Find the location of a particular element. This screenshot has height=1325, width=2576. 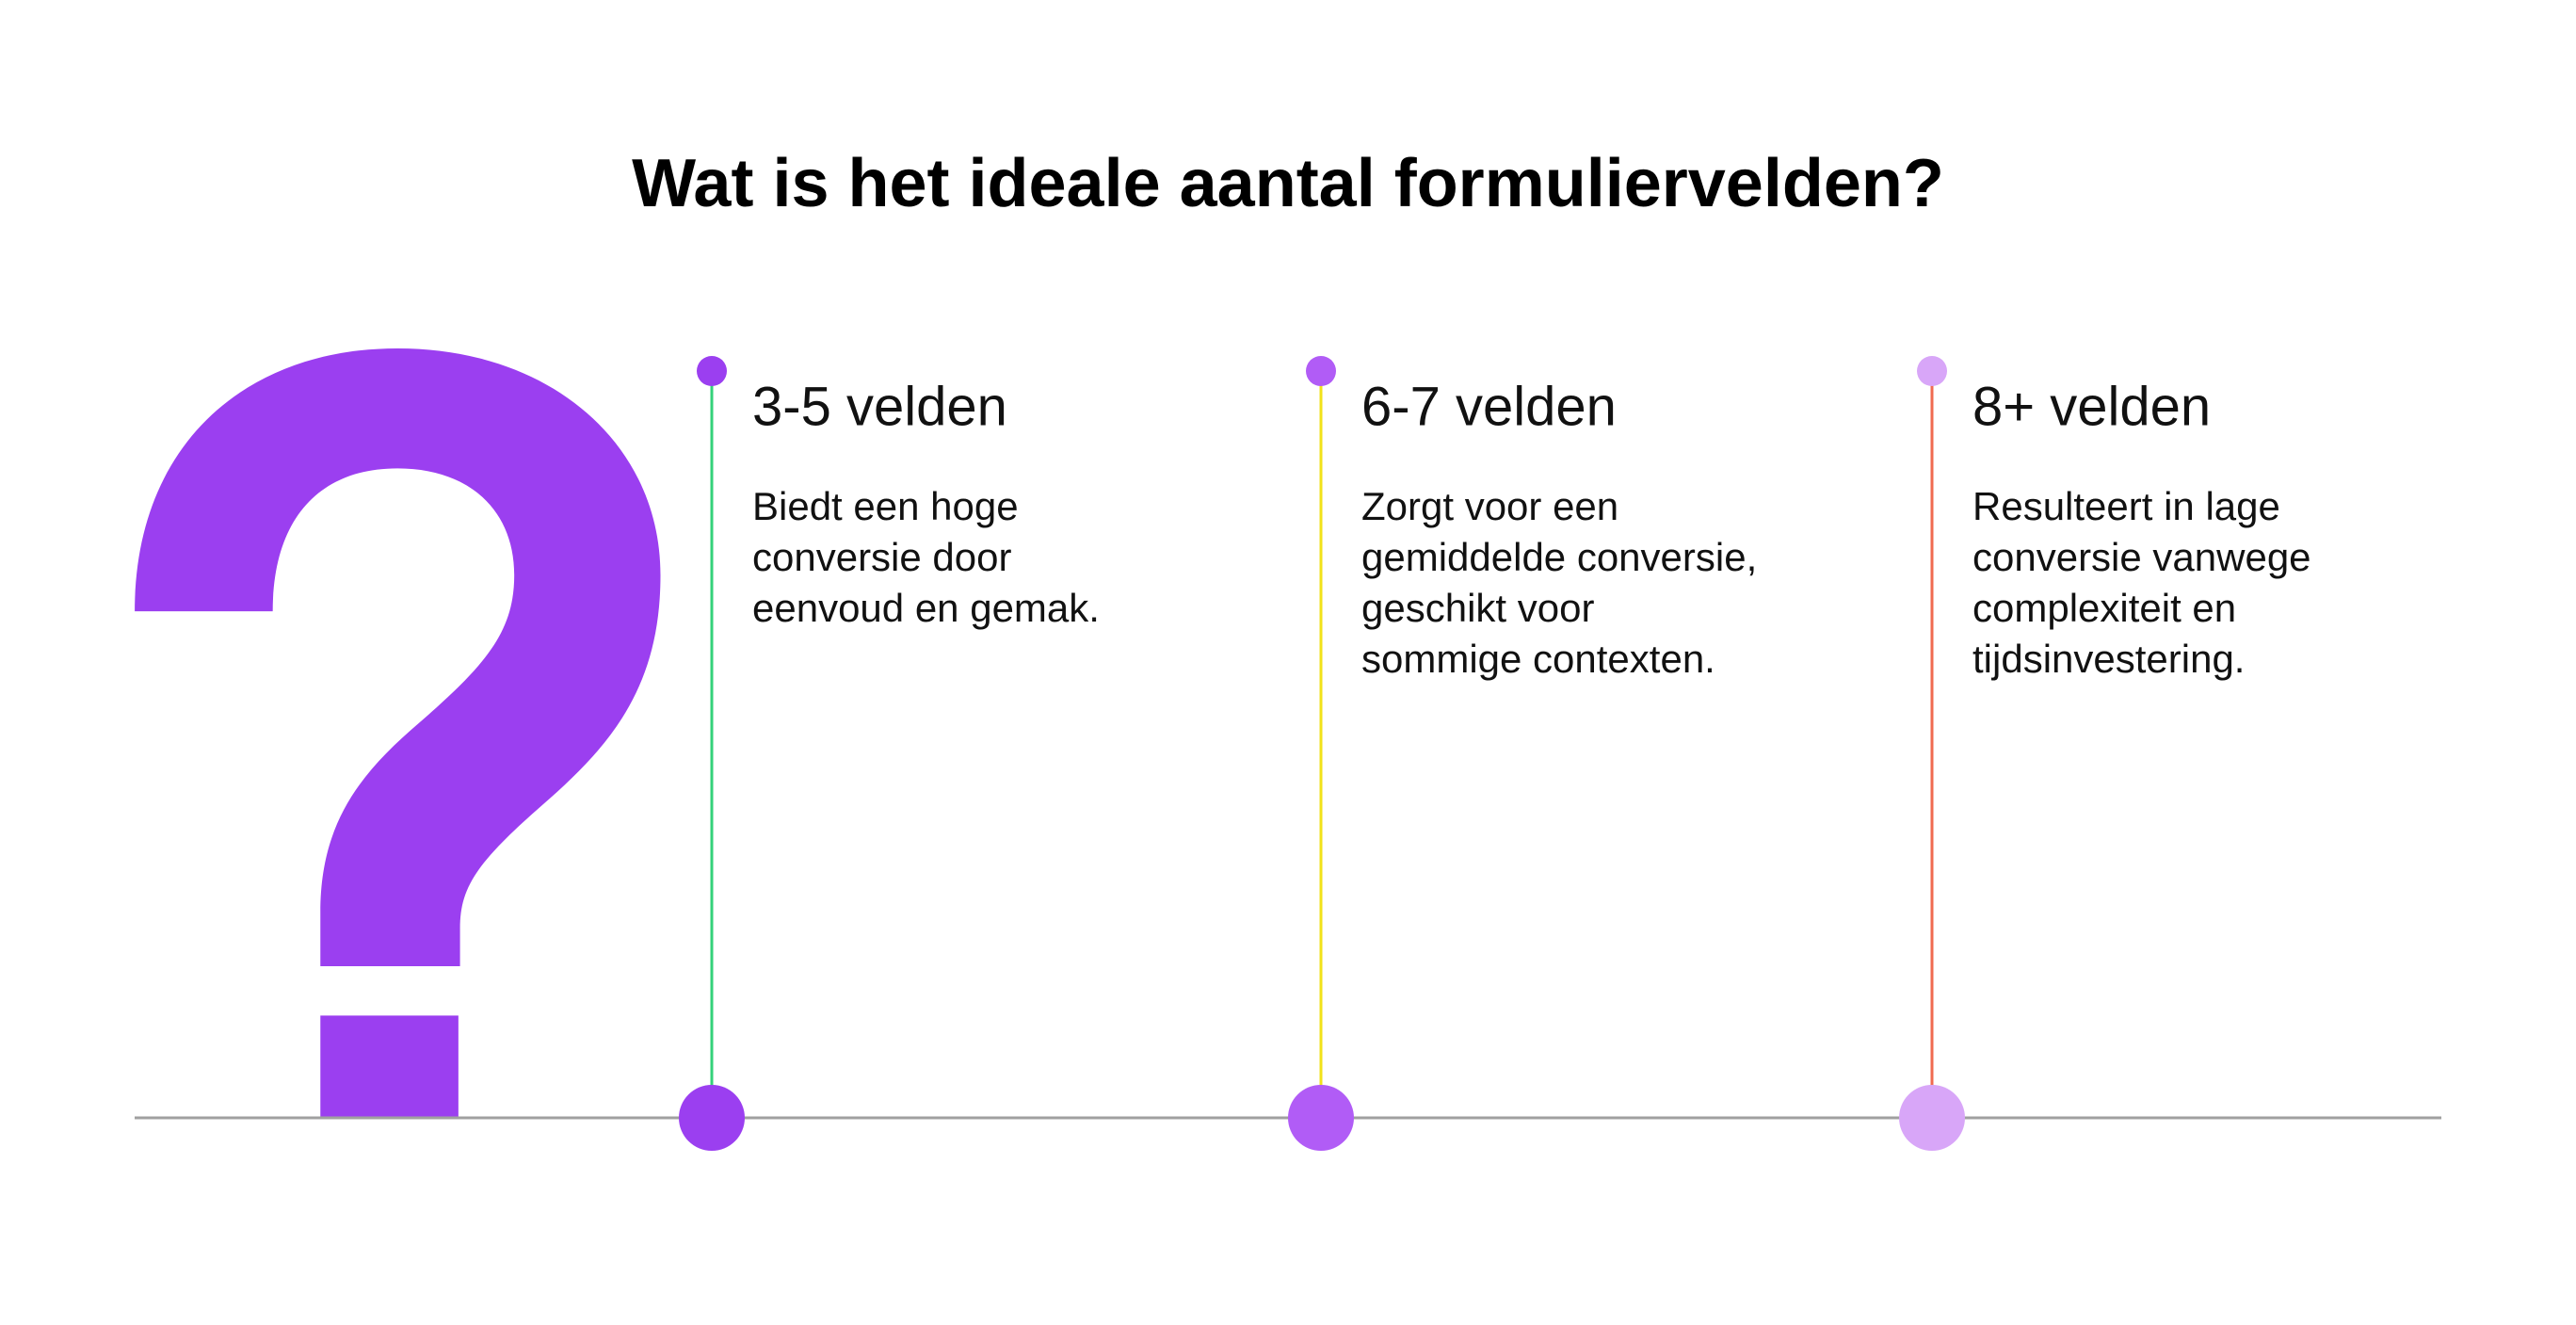

column-body-line: gemiddelde conversie, is located at coordinates (1559, 557).